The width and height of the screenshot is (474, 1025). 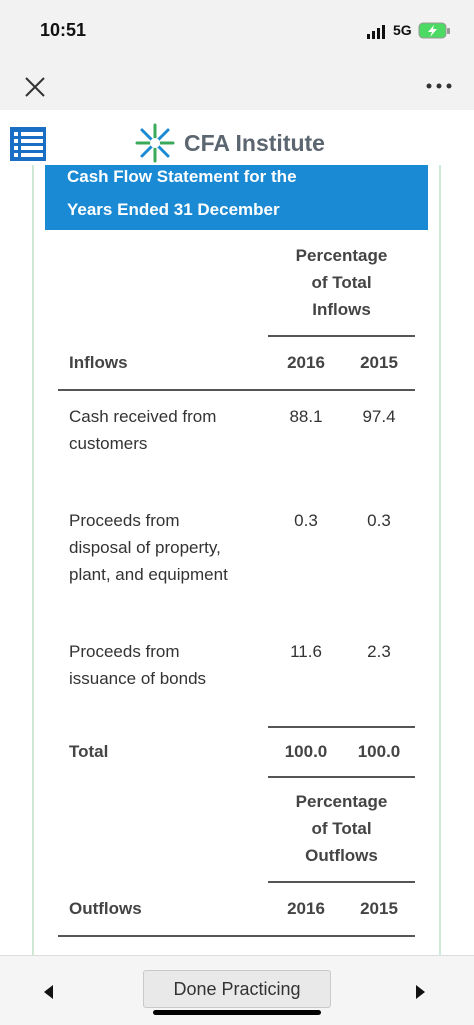 What do you see at coordinates (143, 416) in the screenshot?
I see `row-label: Cash received from` at bounding box center [143, 416].